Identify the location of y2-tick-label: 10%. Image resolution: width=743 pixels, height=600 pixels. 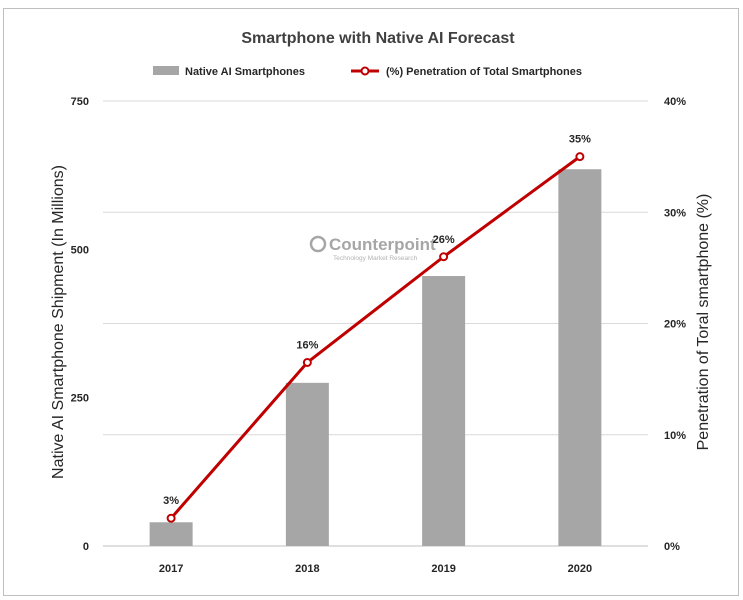
(675, 436).